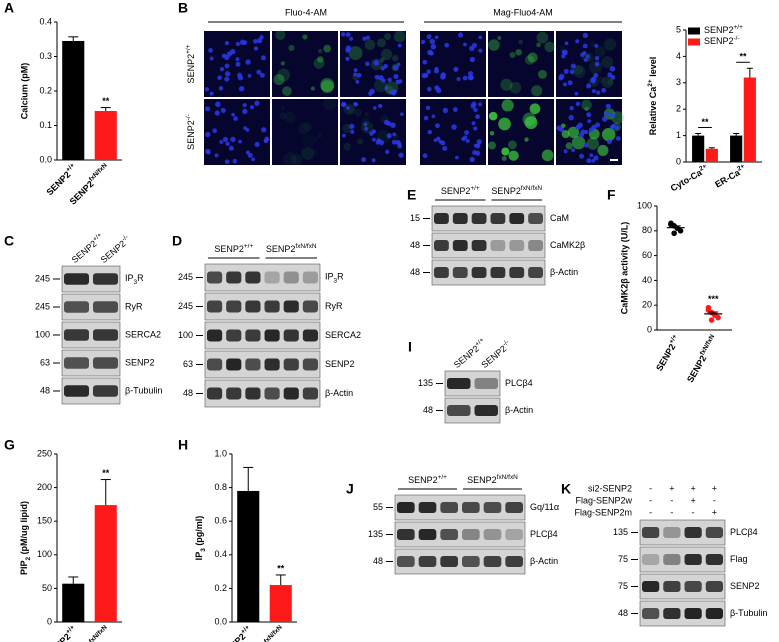 The width and height of the screenshot is (779, 642). I want to click on band-label: Flag, so click(739, 559).